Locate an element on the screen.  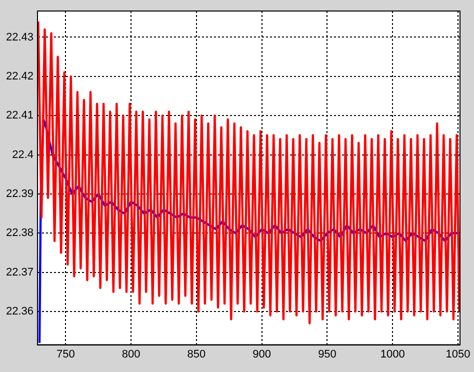
x-tick-label: 1000 is located at coordinates (392, 354).